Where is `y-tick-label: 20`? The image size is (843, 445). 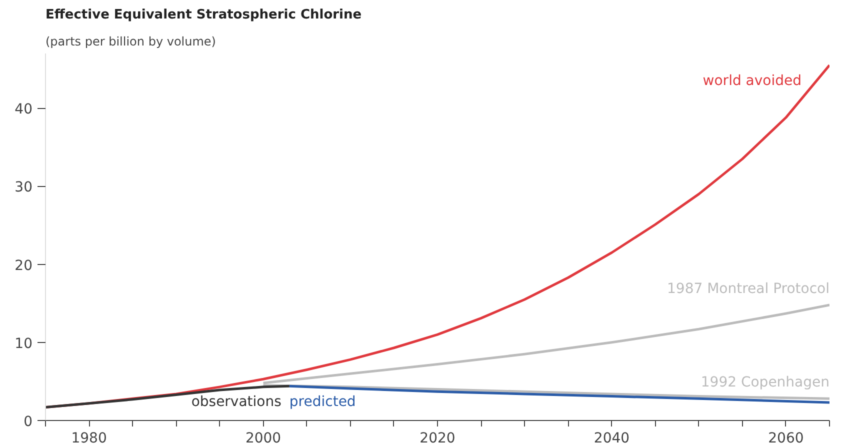 y-tick-label: 20 is located at coordinates (23, 266).